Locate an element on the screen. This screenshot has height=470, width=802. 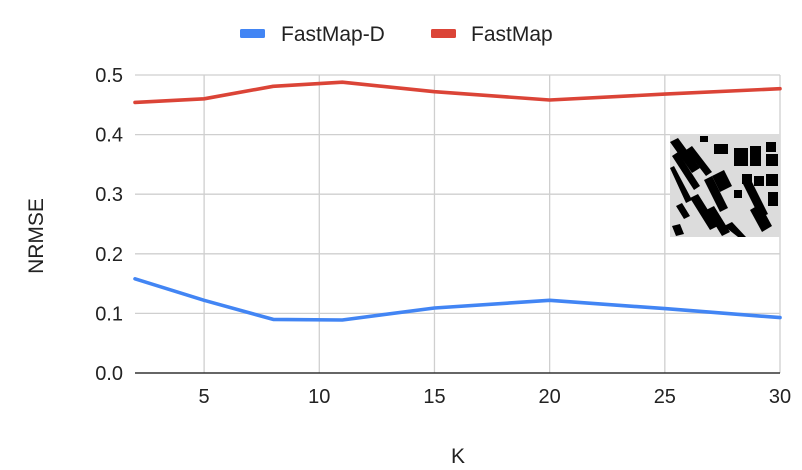
x-tick-label: 15 is located at coordinates (434, 397).